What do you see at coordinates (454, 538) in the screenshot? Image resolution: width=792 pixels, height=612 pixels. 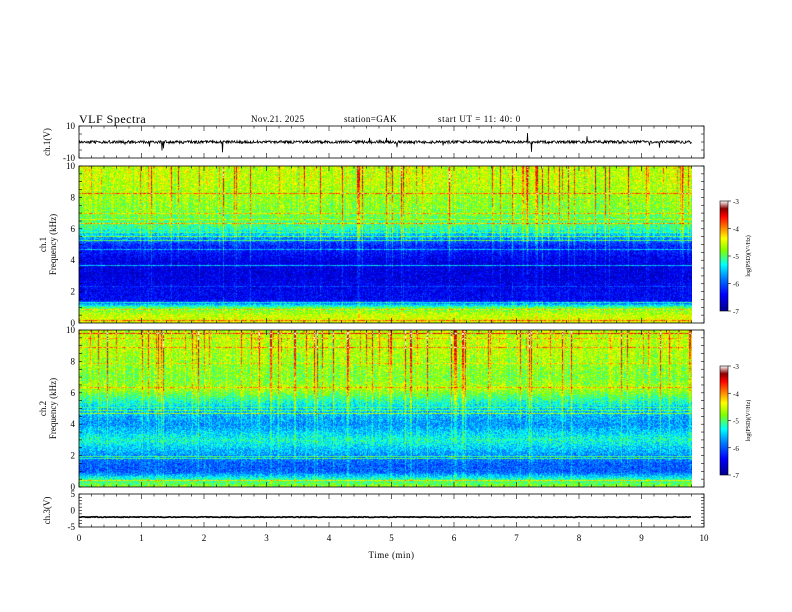 I see `x-tick-label: 6` at bounding box center [454, 538].